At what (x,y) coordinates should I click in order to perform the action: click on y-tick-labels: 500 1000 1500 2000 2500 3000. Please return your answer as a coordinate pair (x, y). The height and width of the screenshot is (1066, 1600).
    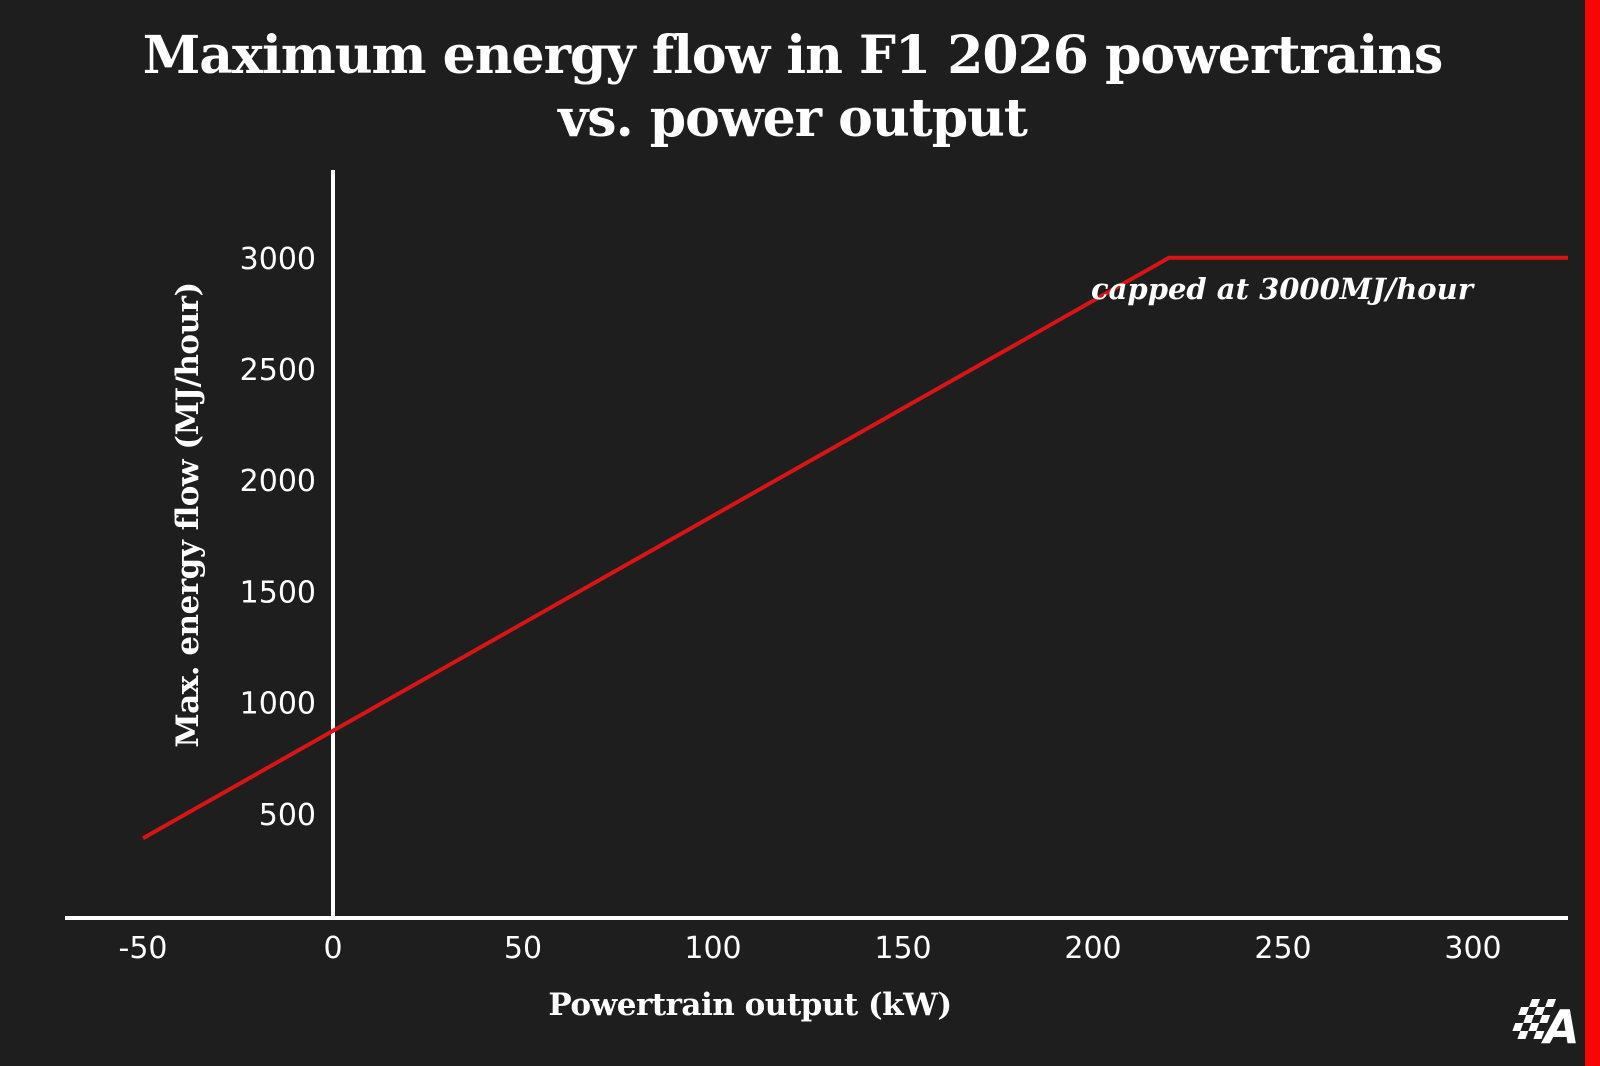
    Looking at the image, I should click on (278, 537).